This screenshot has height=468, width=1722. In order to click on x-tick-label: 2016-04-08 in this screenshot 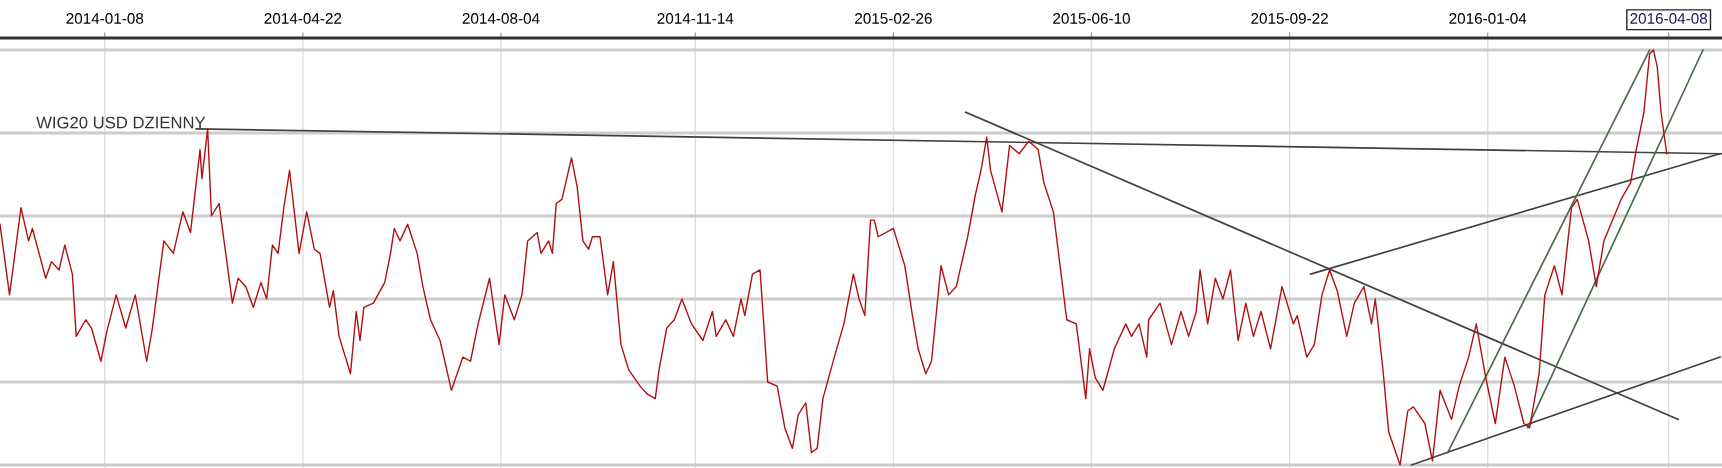, I will do `click(1669, 18)`.